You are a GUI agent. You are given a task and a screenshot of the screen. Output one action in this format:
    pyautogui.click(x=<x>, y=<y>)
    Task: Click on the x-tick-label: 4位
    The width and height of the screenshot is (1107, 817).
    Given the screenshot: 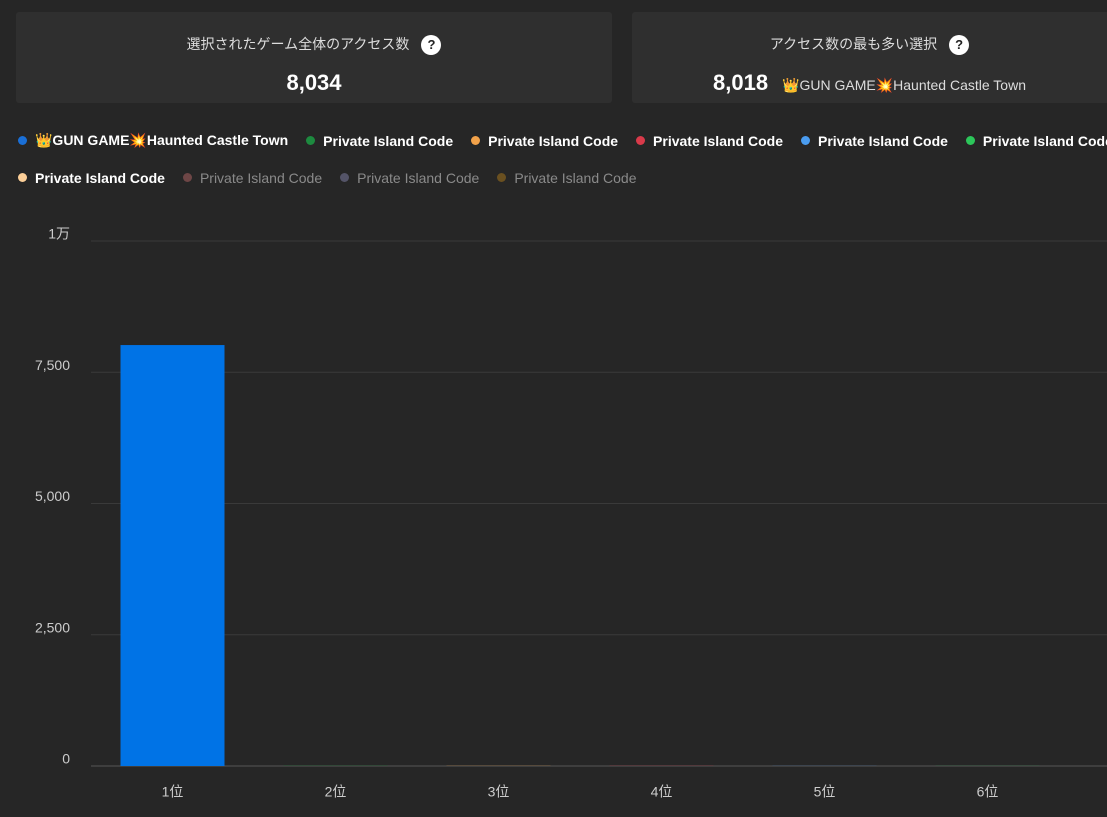 What is the action you would take?
    pyautogui.click(x=662, y=792)
    